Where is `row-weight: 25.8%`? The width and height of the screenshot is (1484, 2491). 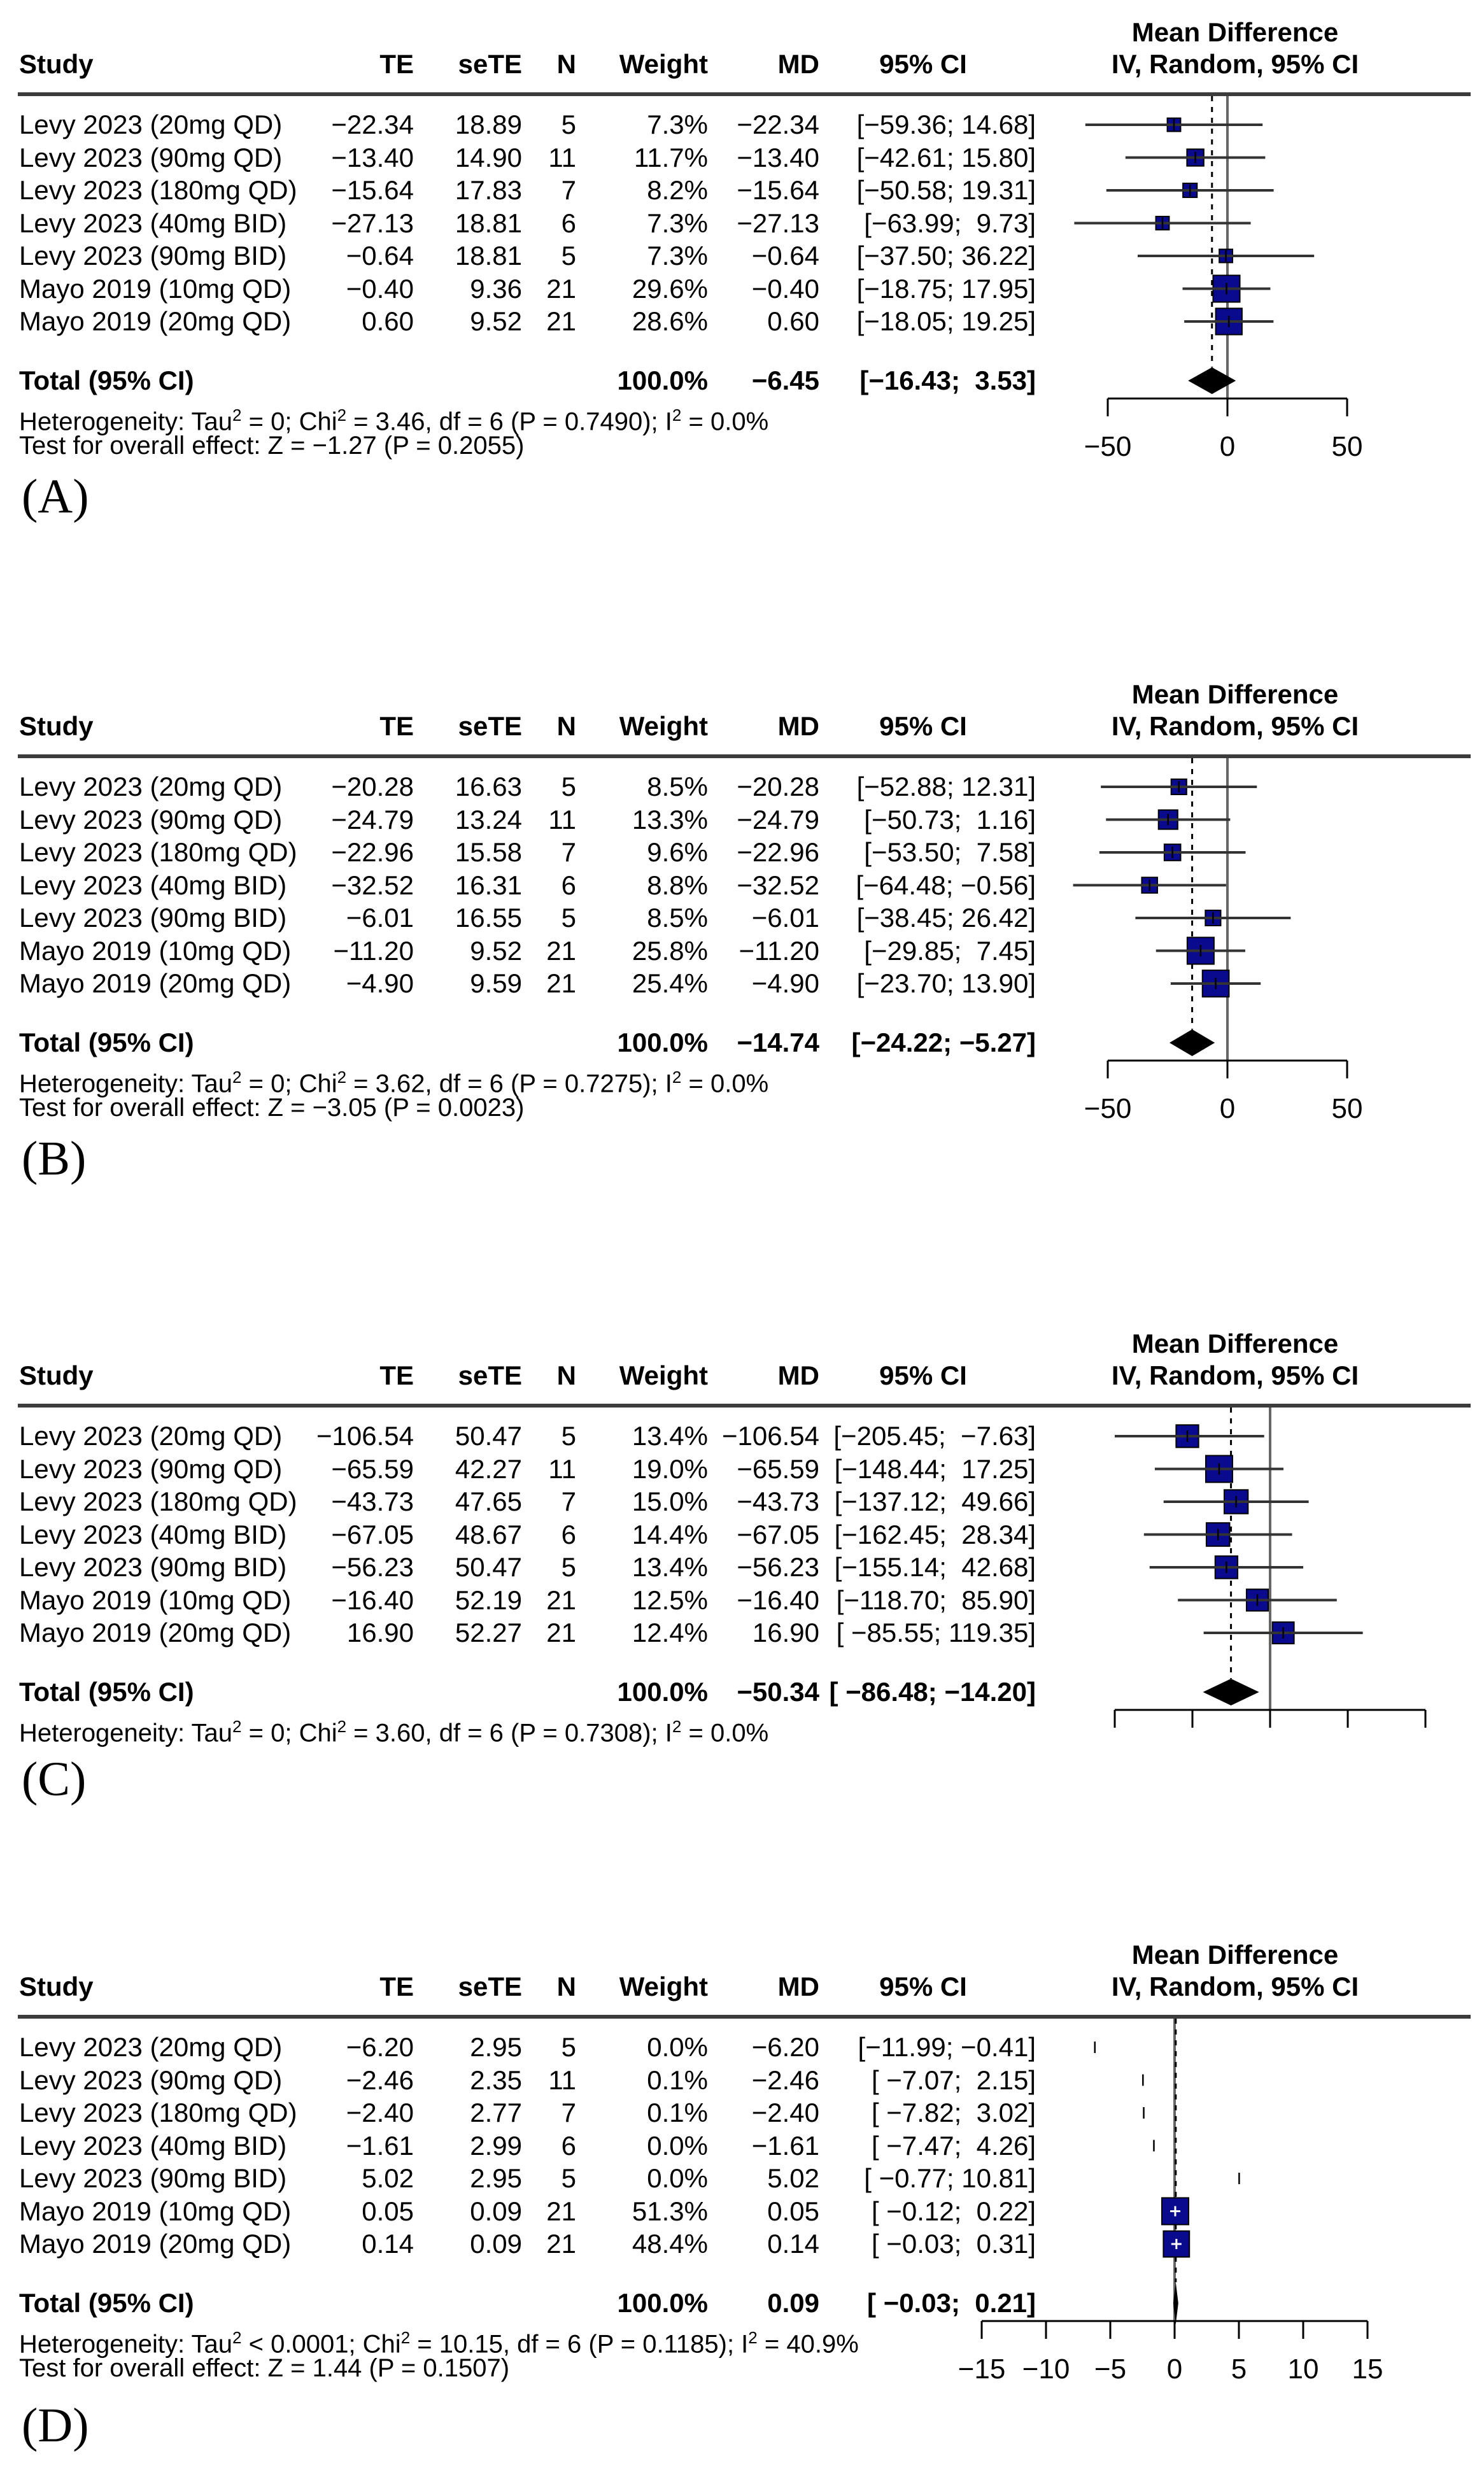 row-weight: 25.8% is located at coordinates (670, 950).